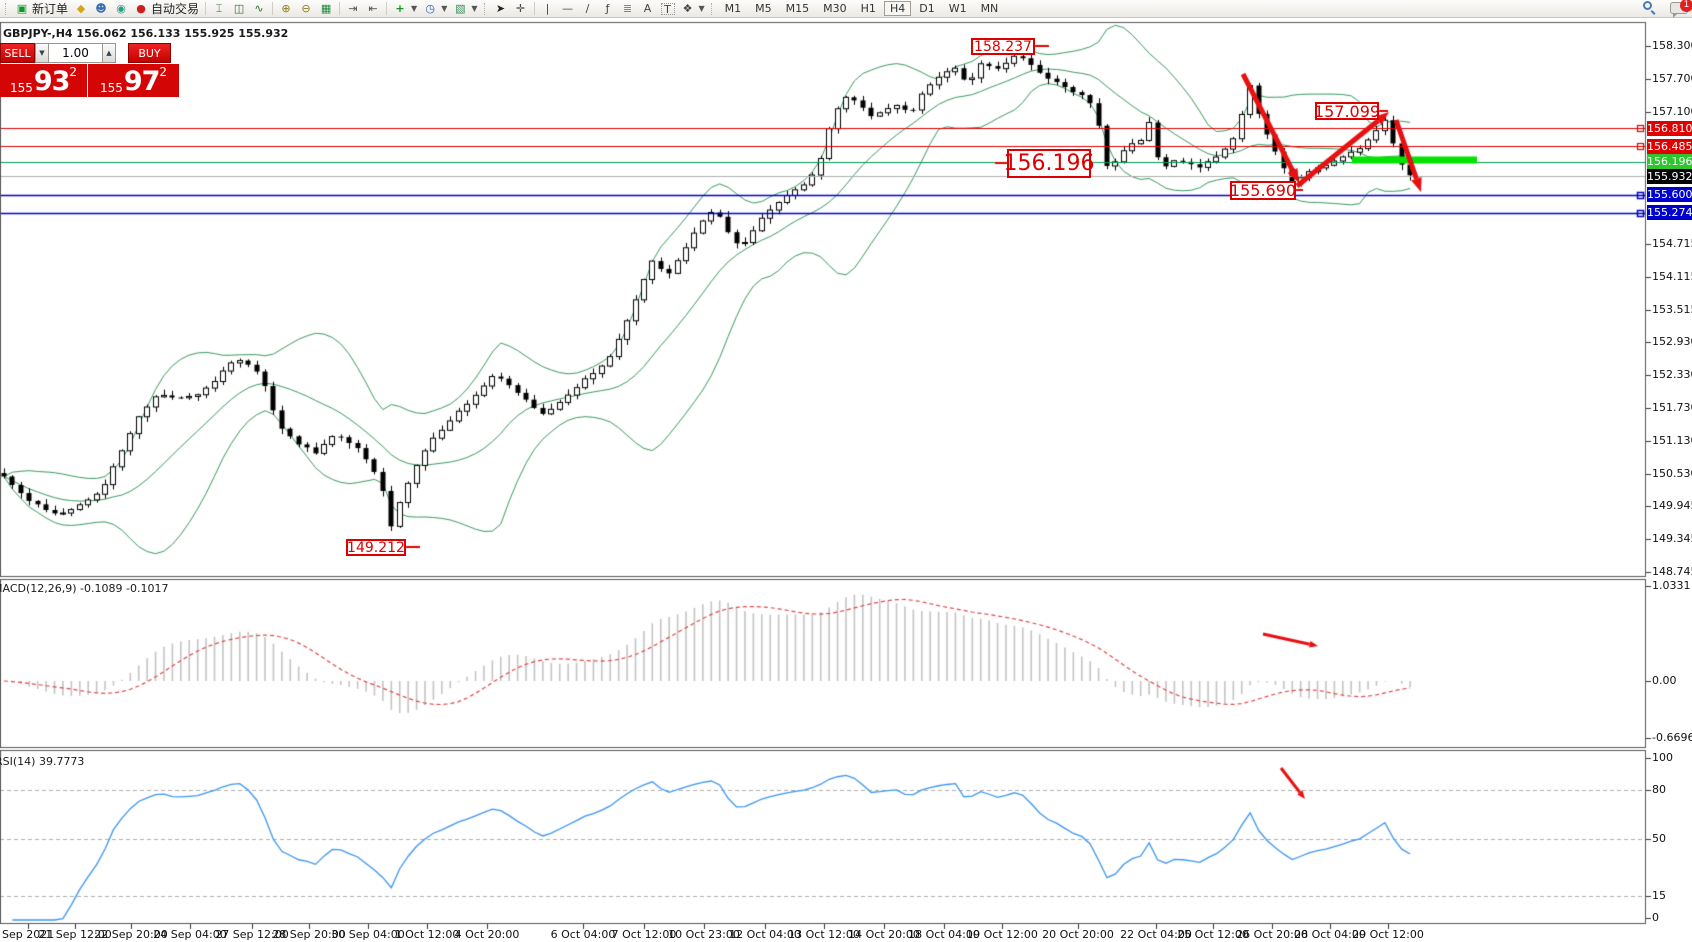 This screenshot has height=942, width=1692. Describe the element at coordinates (733, 8) in the screenshot. I see `timeframe-M1: M1` at that location.